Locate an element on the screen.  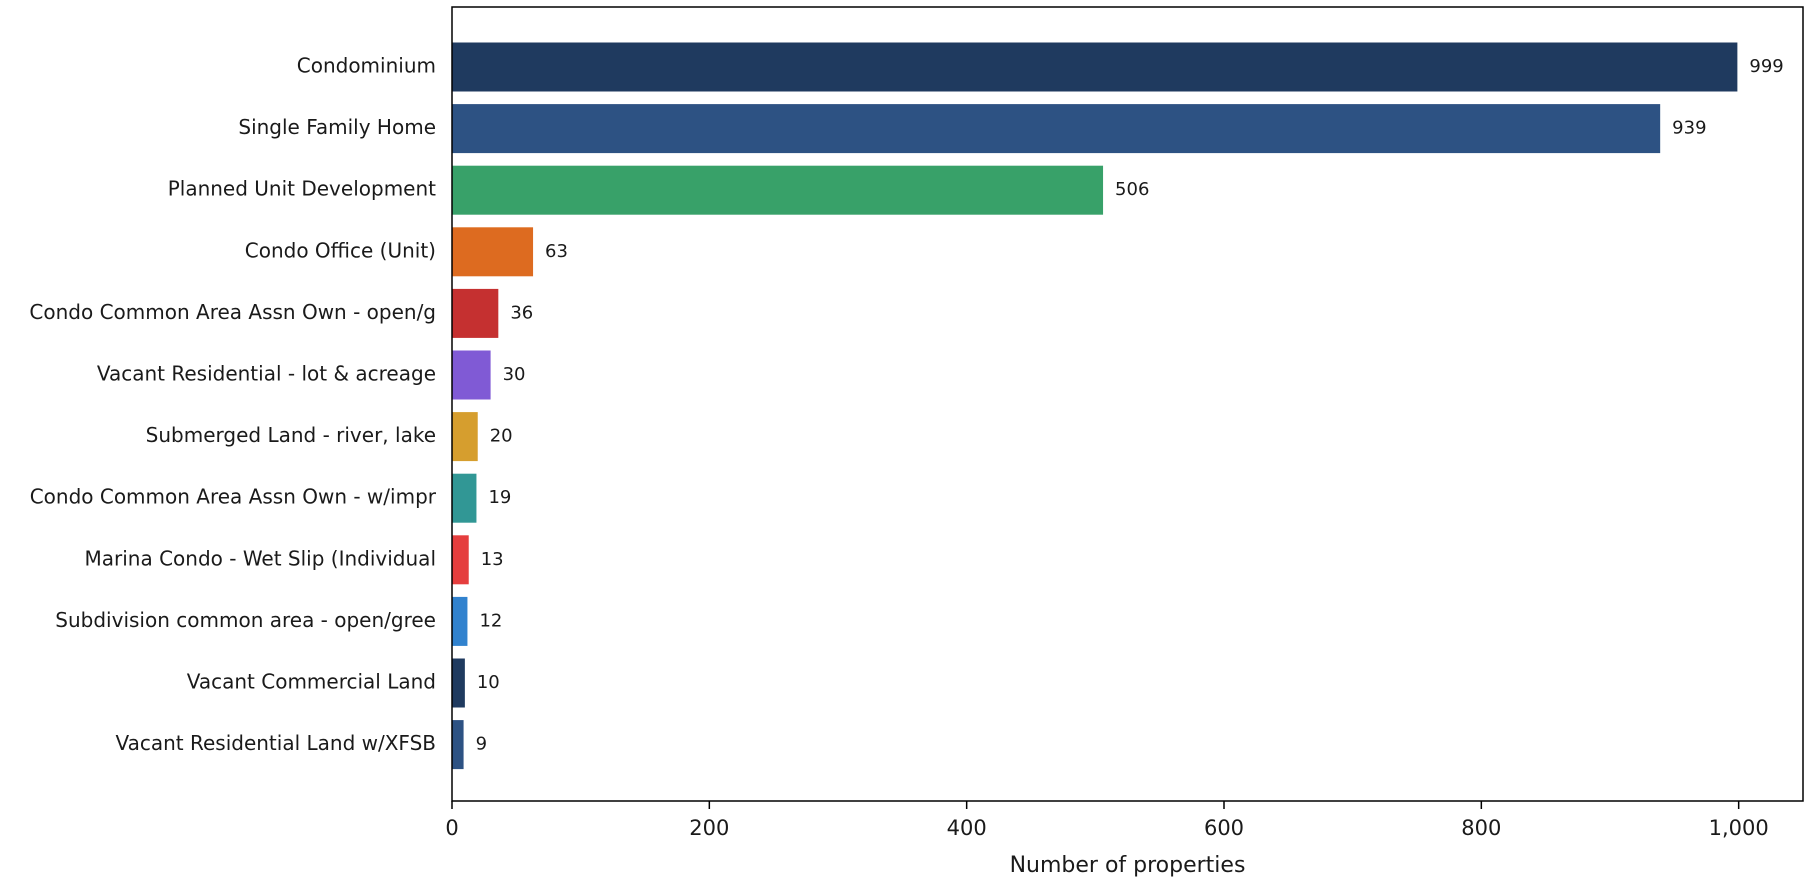
category-label: Single Family Home is located at coordinates (337, 127).